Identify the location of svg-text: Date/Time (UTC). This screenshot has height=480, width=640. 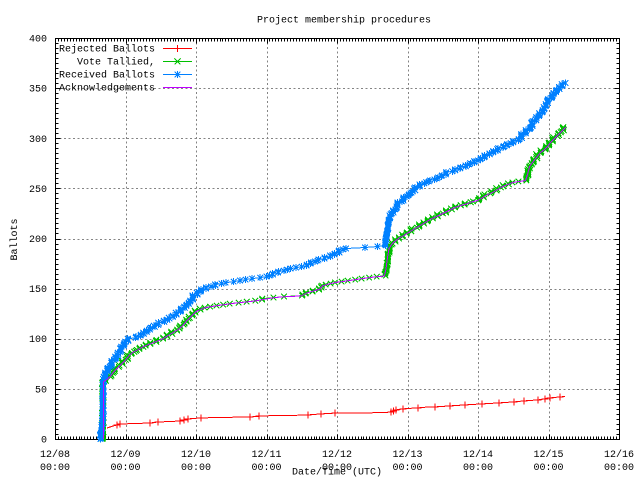
(337, 473).